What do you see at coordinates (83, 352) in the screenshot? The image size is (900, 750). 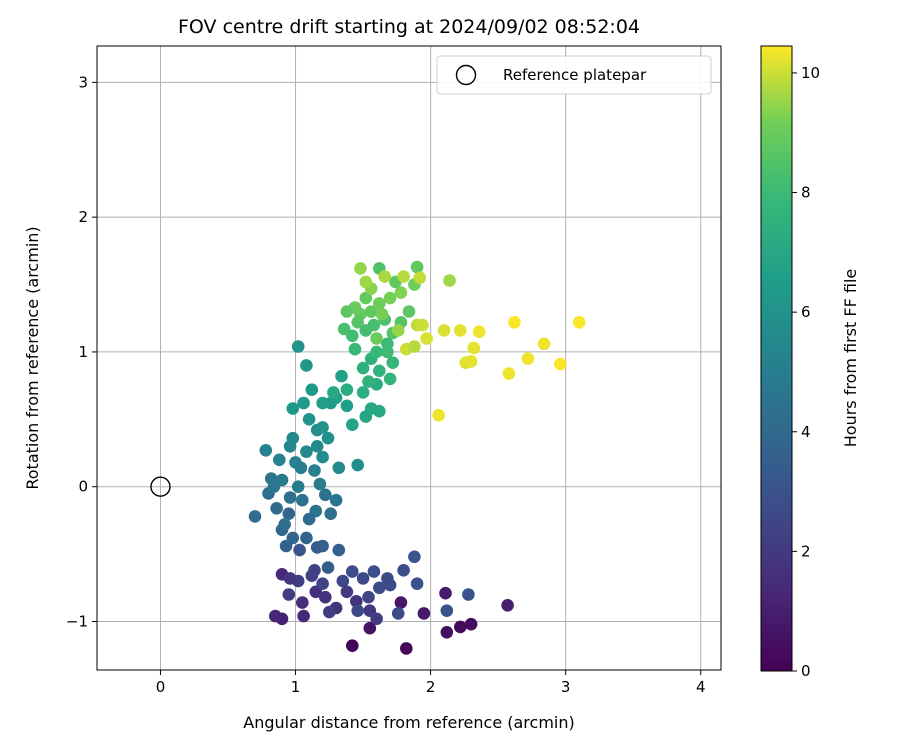 I see `y-tick-label: 1` at bounding box center [83, 352].